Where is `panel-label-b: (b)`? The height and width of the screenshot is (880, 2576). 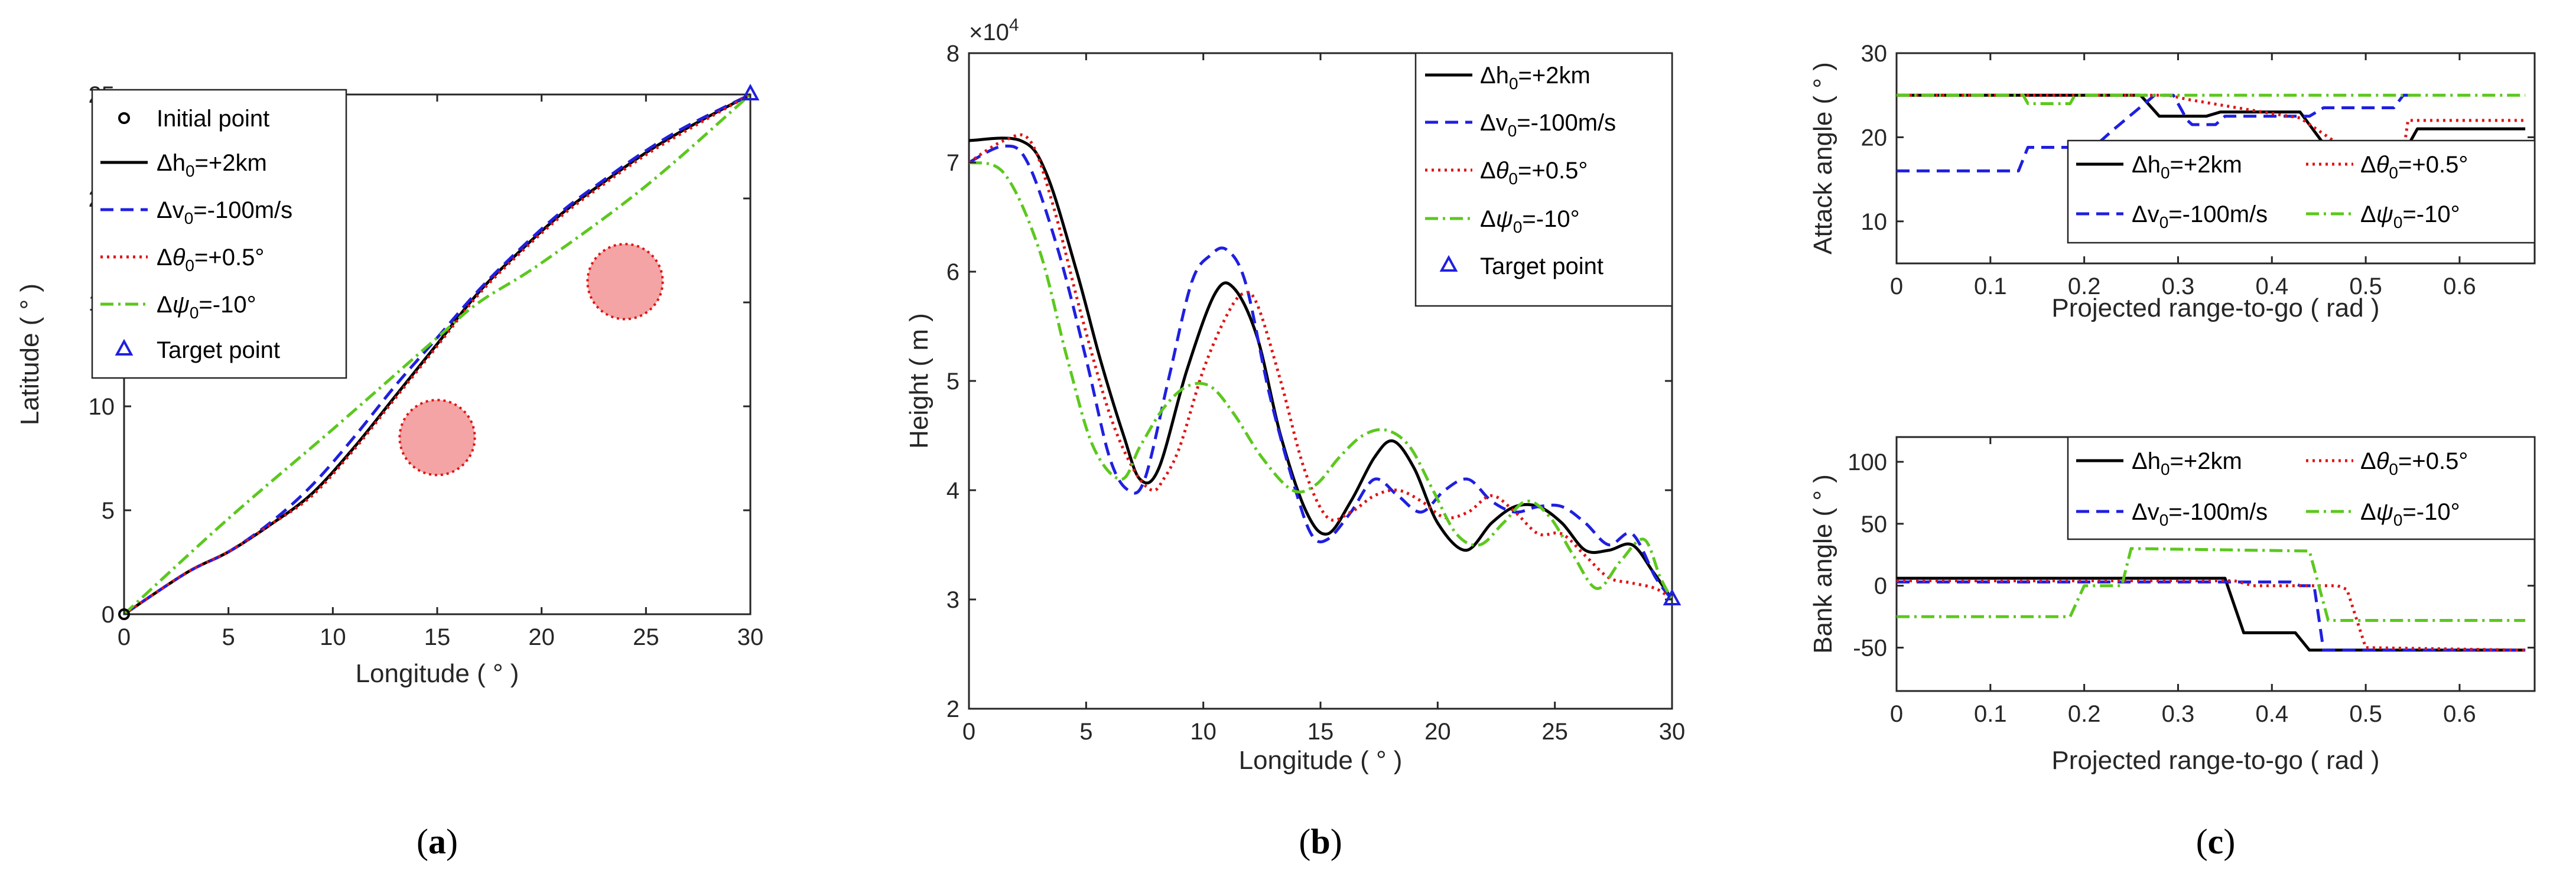
panel-label-b: (b) is located at coordinates (1320, 841).